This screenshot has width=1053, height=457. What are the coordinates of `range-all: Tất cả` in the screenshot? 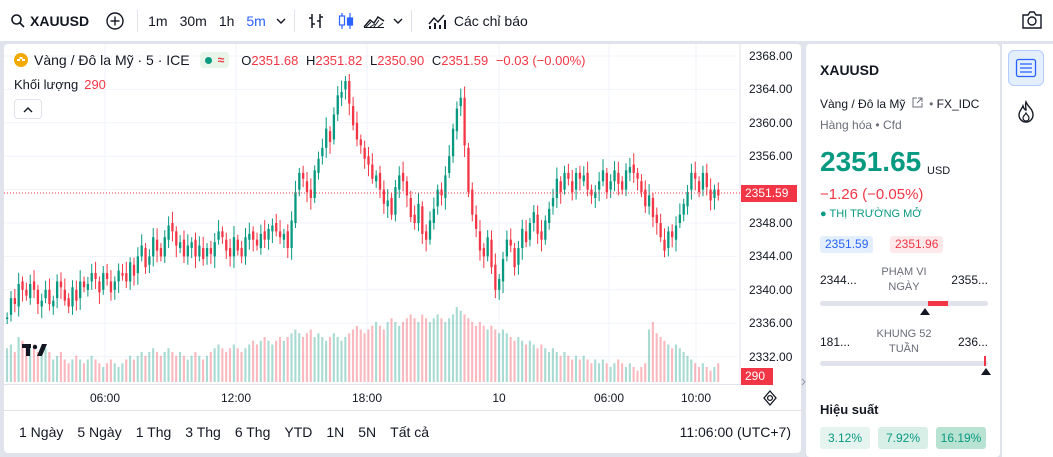 It's located at (410, 432).